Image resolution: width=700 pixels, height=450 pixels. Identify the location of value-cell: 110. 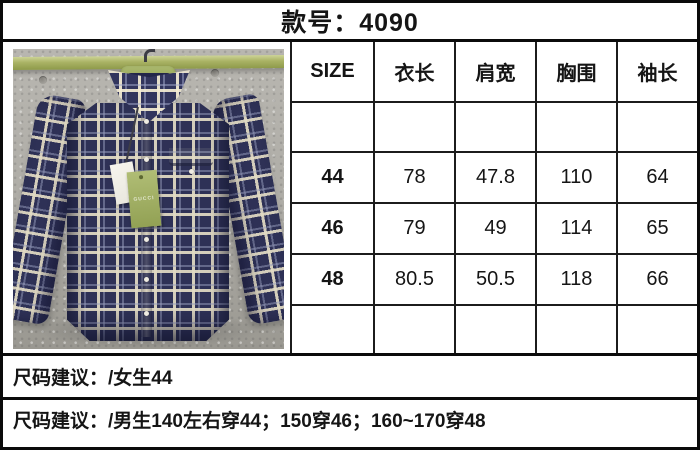
(575, 177).